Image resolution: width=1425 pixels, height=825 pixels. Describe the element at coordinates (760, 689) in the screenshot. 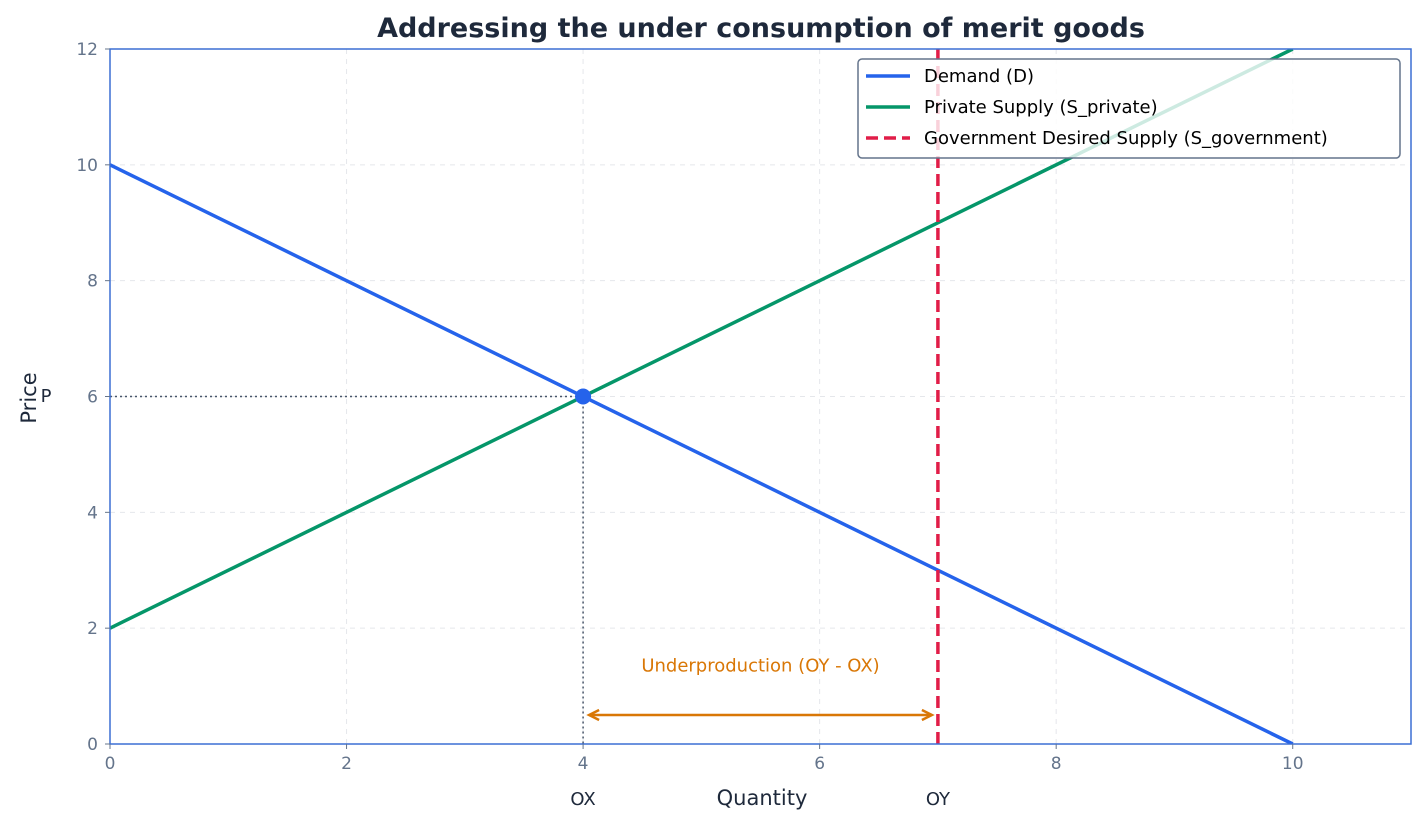

I see `underproduction-annotation: Underproduction (OY - OX)` at that location.